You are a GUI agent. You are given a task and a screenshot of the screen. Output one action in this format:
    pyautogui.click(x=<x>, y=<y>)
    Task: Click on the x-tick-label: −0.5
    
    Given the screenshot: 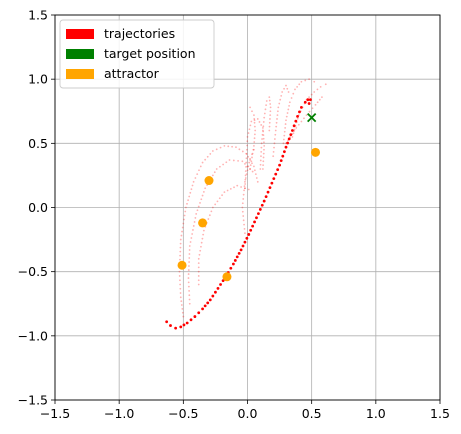 What is the action you would take?
    pyautogui.click(x=183, y=413)
    